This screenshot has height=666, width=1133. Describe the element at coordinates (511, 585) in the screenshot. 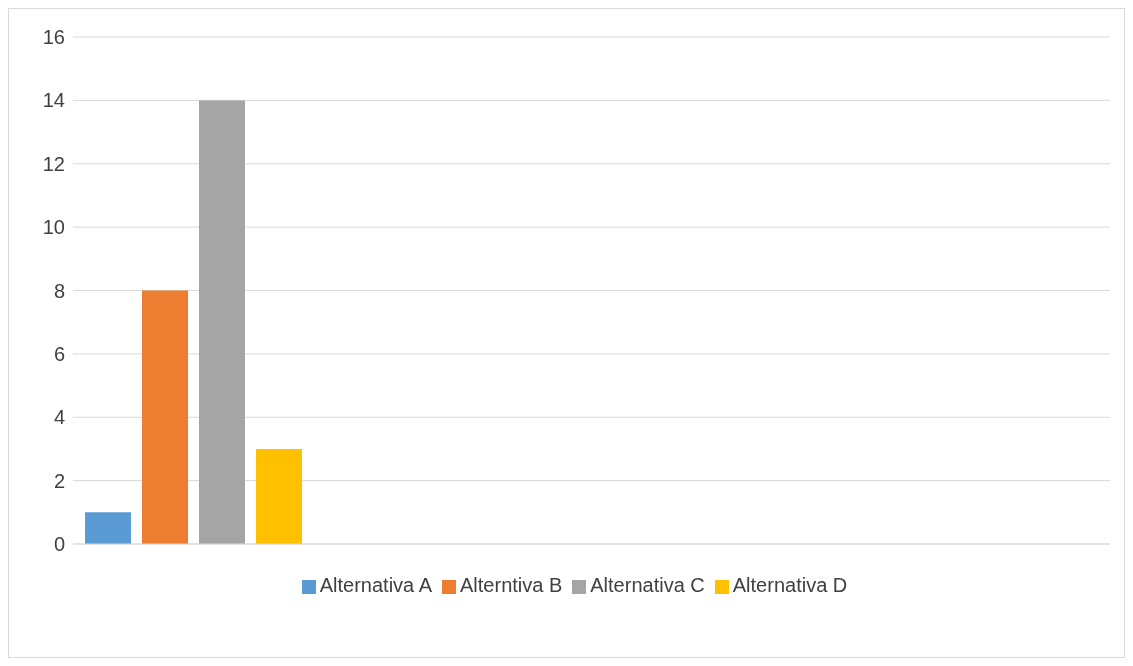

I see `legend-label: Alterntiva B` at that location.